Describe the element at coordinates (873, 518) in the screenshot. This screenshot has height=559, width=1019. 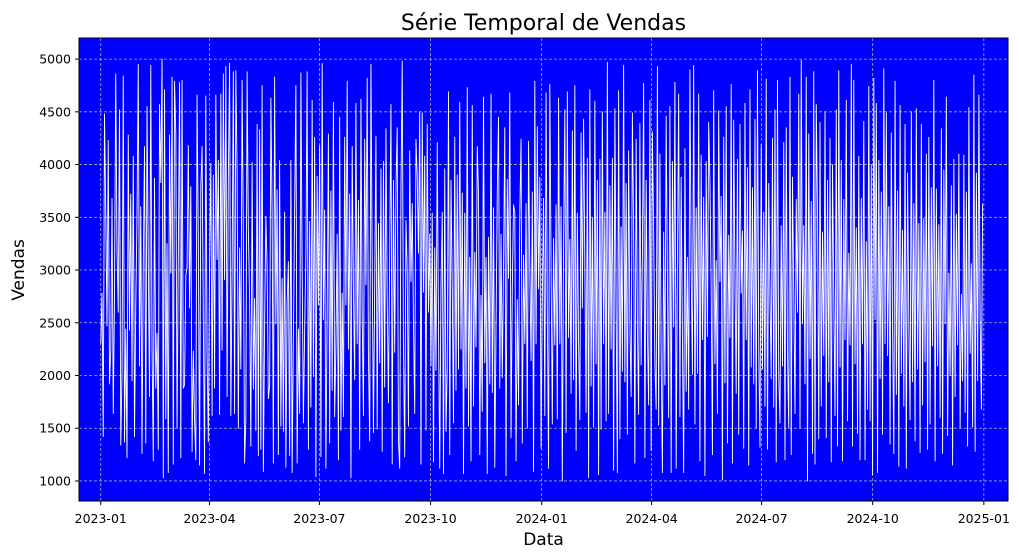
I see `x-tick-label: 2024-10` at that location.